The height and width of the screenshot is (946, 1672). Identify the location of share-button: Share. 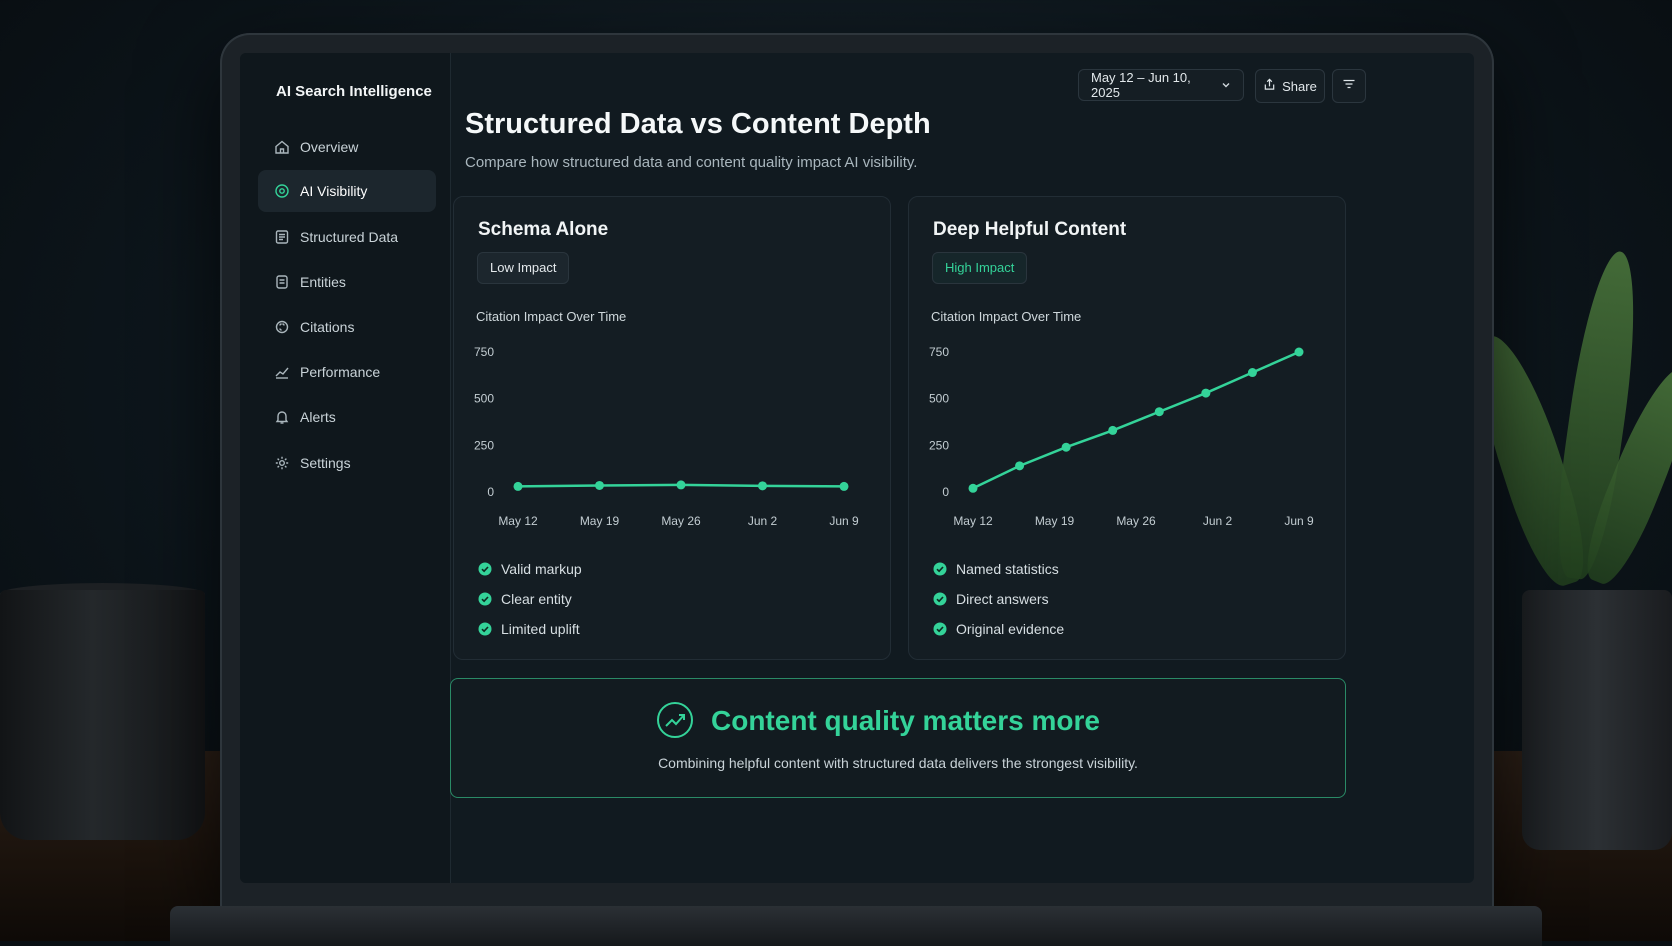
(1290, 86).